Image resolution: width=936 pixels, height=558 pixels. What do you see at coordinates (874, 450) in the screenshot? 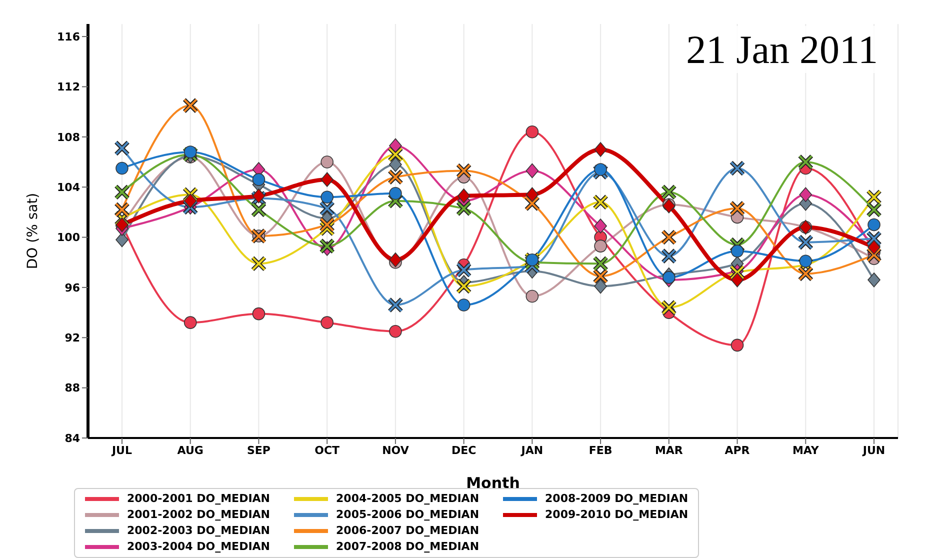
I see `x-tick-label: JUN` at bounding box center [874, 450].